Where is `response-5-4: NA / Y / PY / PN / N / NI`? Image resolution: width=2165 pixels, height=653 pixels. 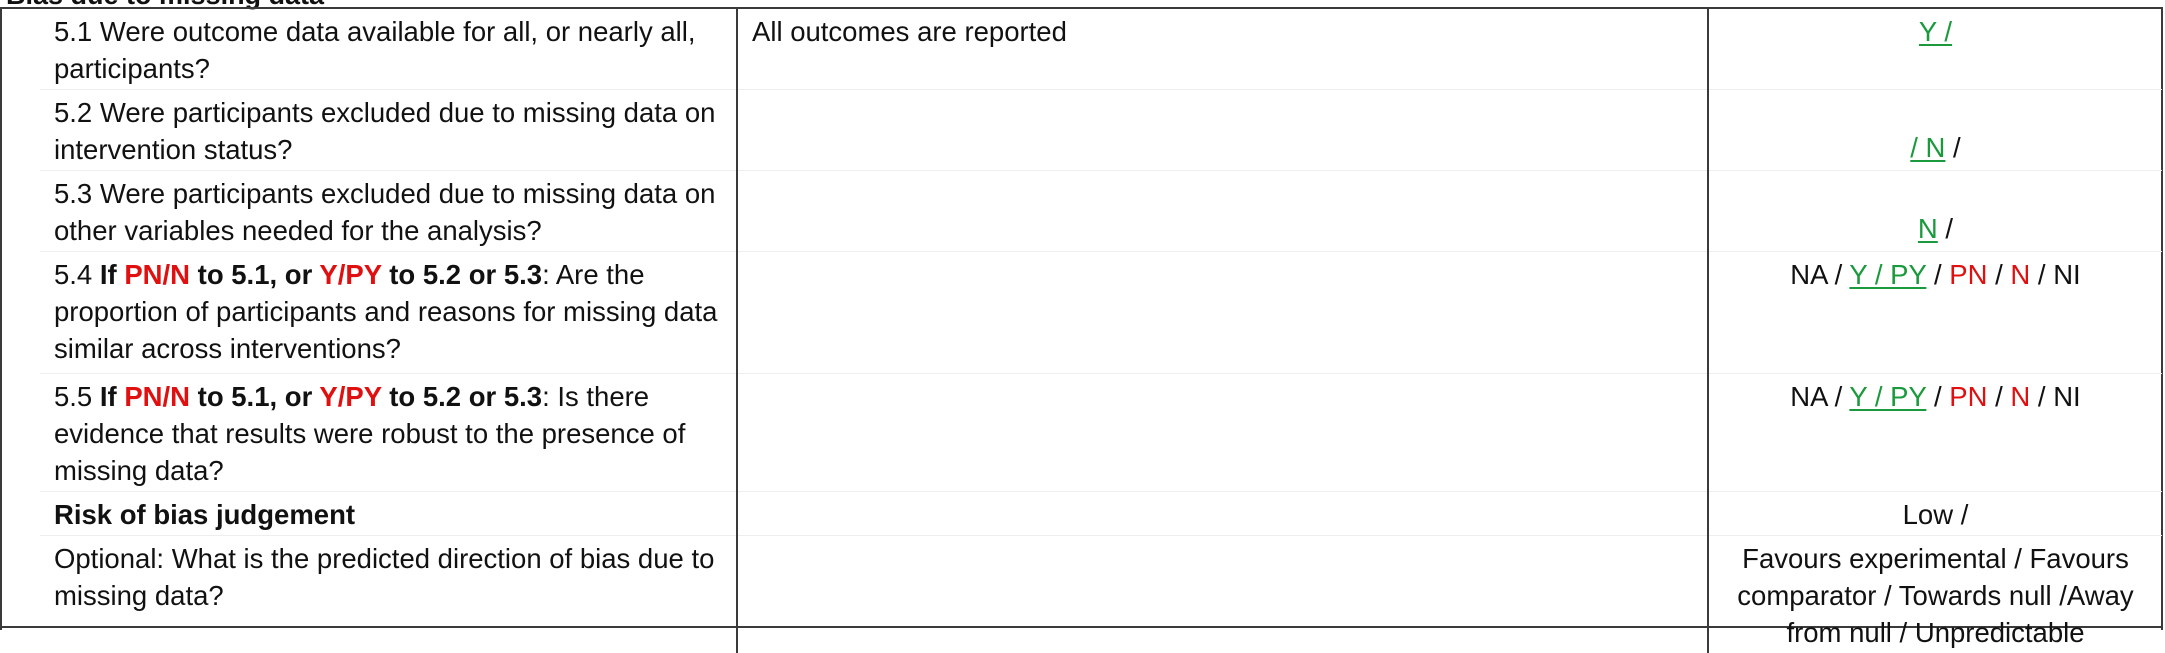
response-5-4: NA / Y / PY / PN / N / NI is located at coordinates (1935, 313).